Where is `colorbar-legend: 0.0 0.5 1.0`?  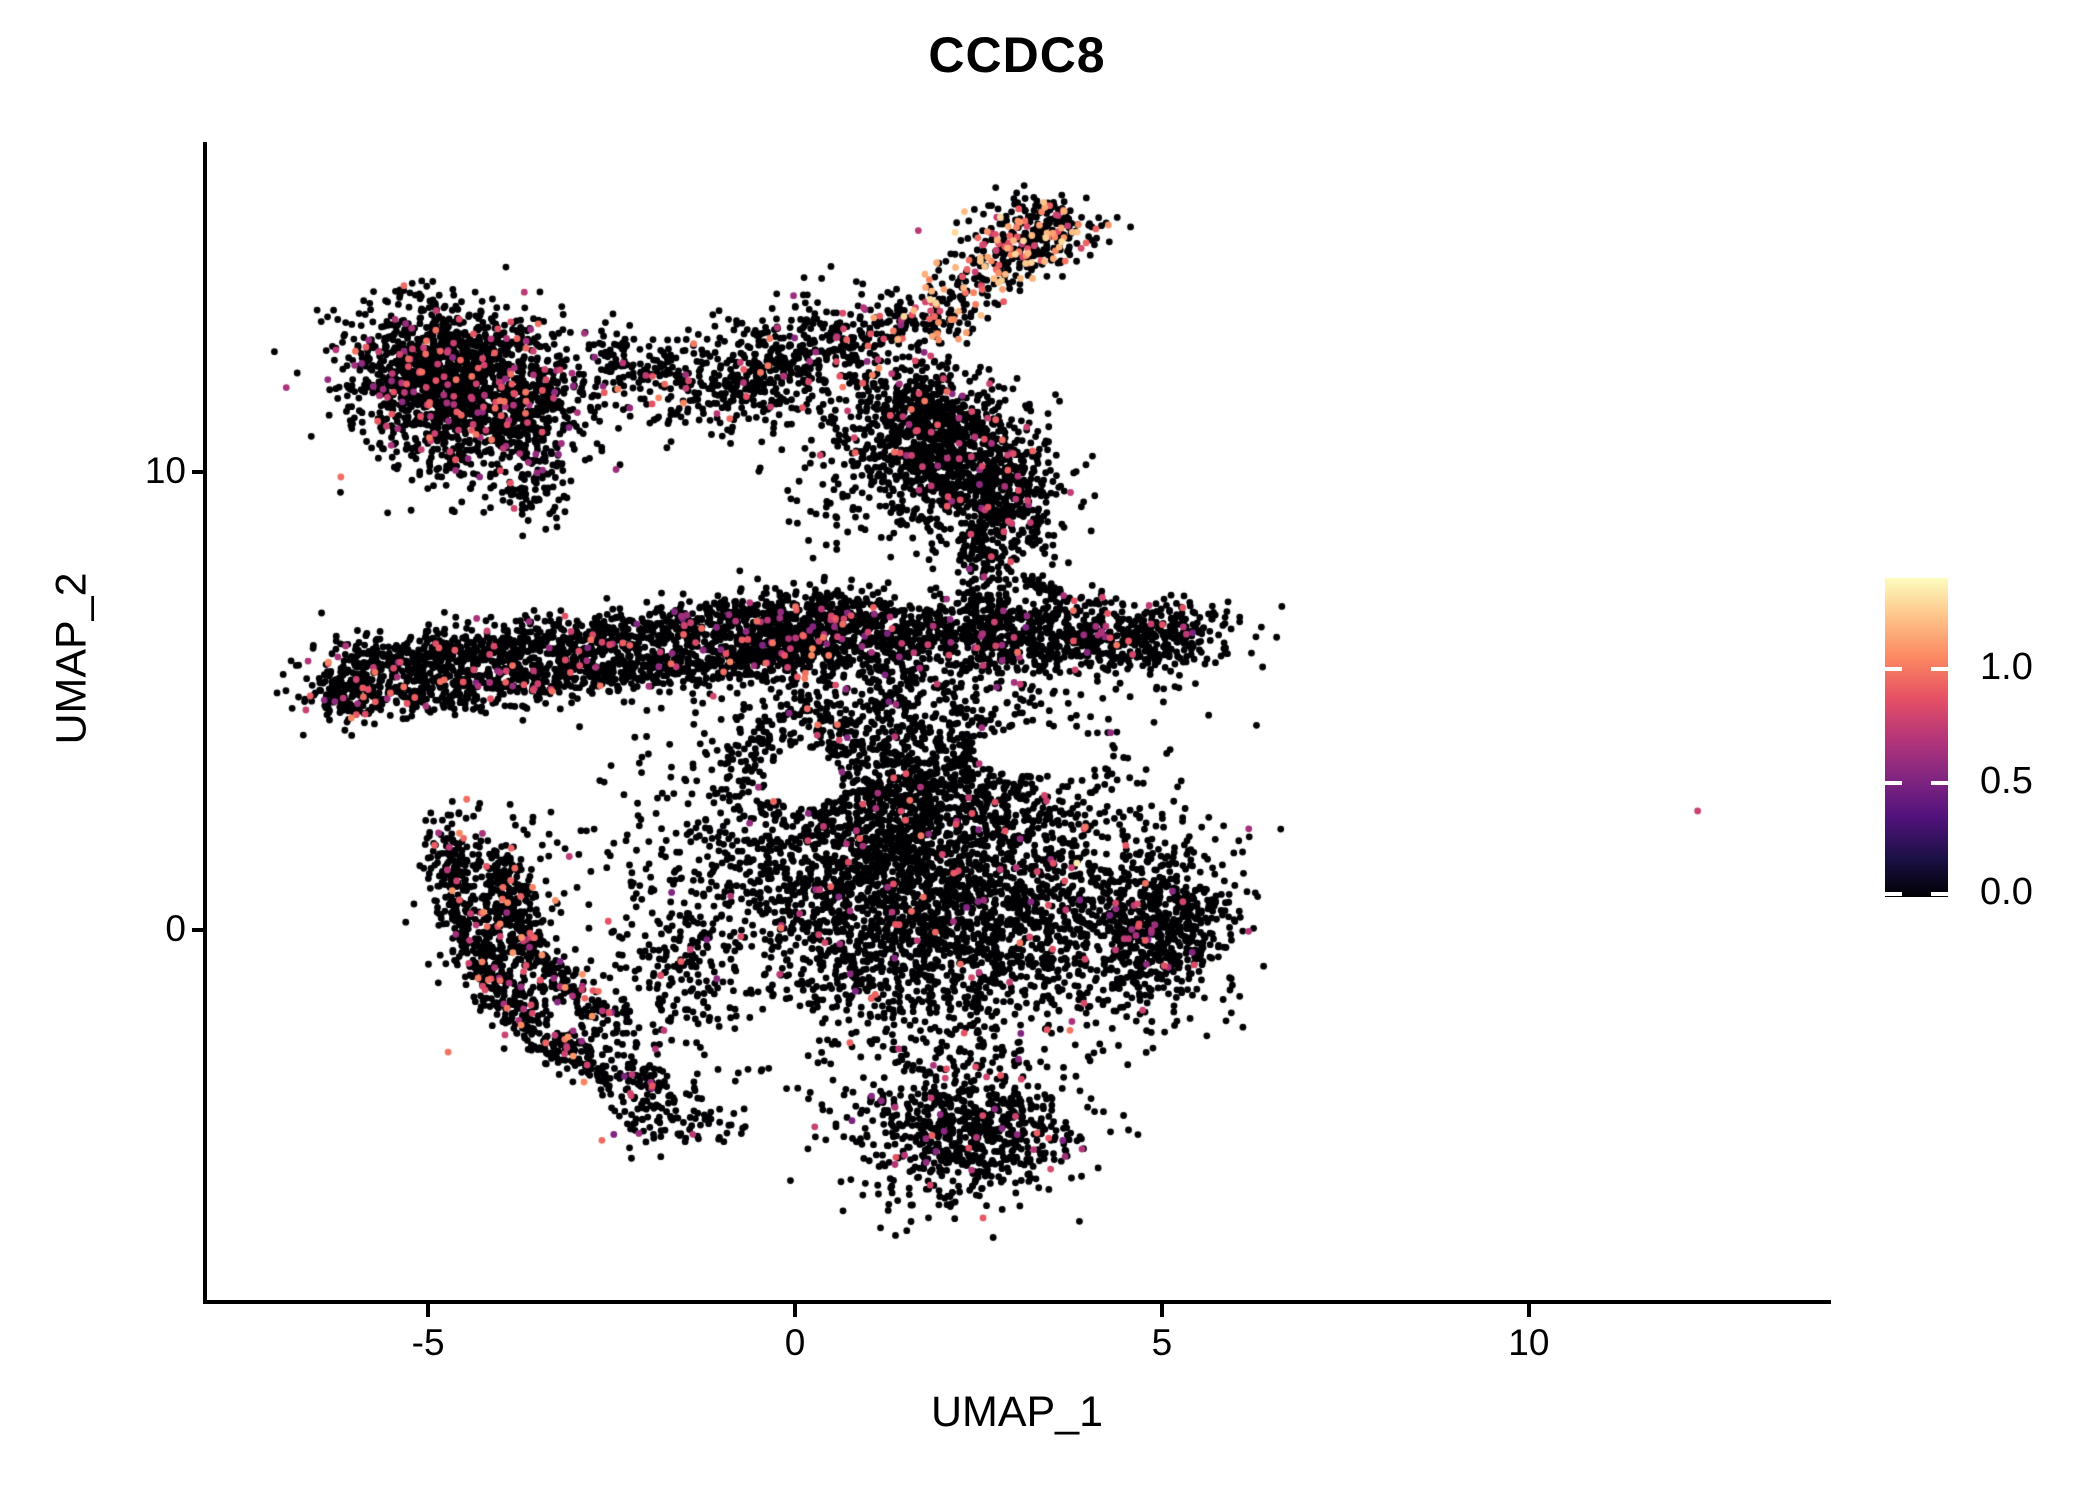 colorbar-legend: 0.0 0.5 1.0 is located at coordinates (1992, 748).